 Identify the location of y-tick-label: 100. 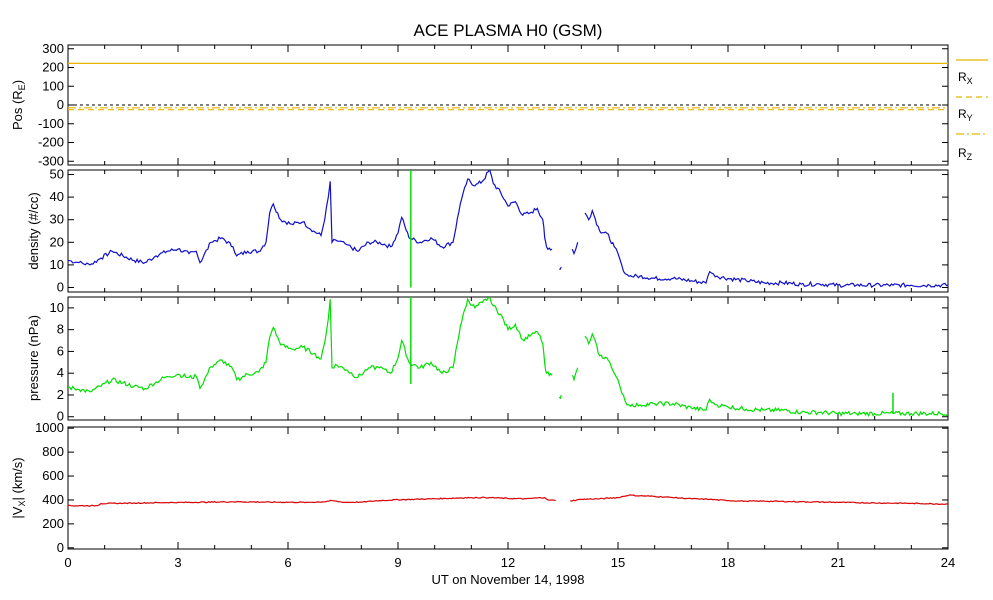
(53, 85).